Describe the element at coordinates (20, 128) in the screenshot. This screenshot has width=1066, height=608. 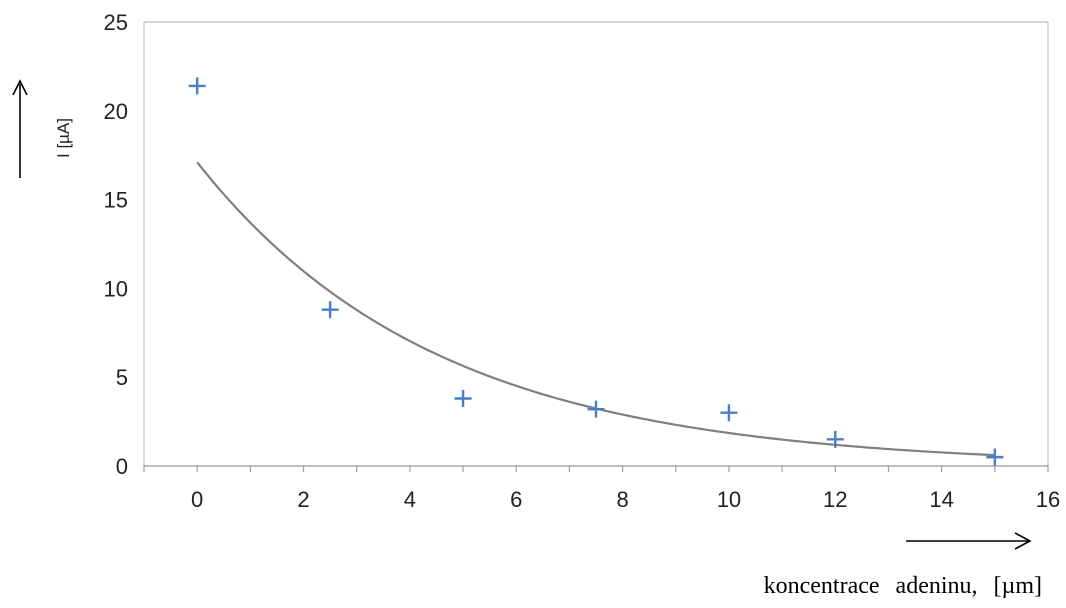
I see `y-axis-arrow` at that location.